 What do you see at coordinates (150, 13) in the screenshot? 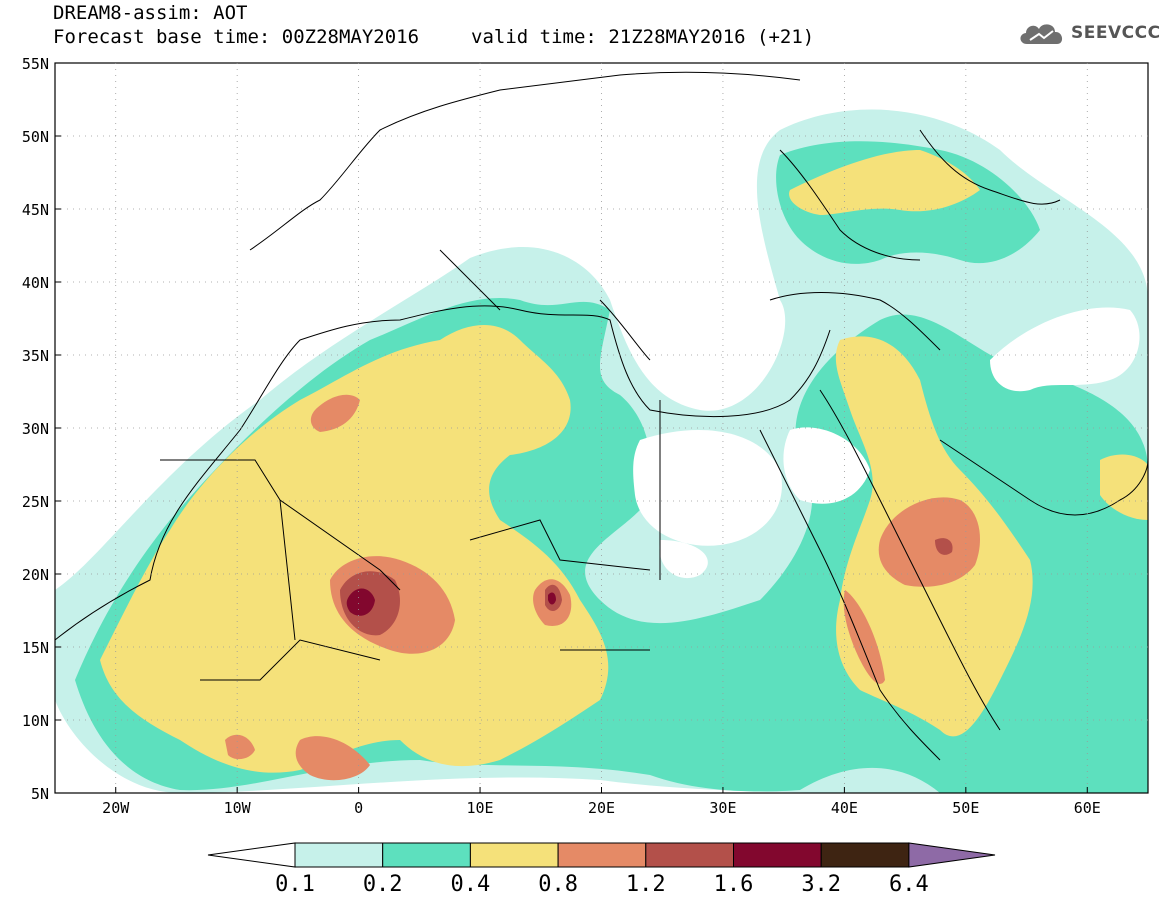
I see `map-title: DREAM8-assim: AOT` at bounding box center [150, 13].